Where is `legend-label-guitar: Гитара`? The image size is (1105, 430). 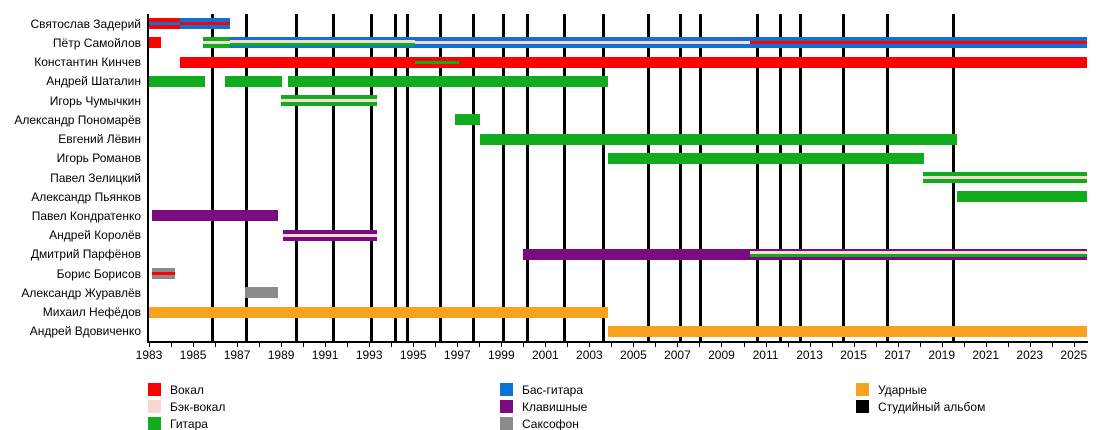
legend-label-guitar: Гитара is located at coordinates (189, 423).